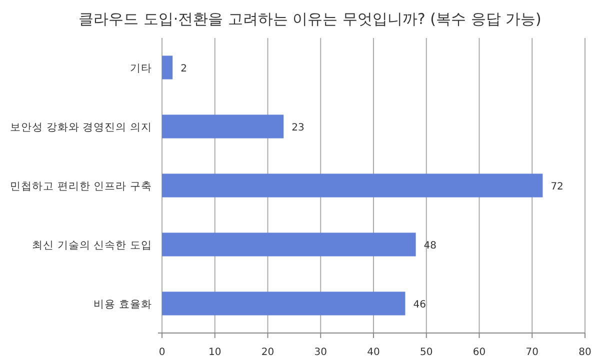 This screenshot has width=600, height=364. Describe the element at coordinates (419, 305) in the screenshot. I see `data-label: 46` at that location.